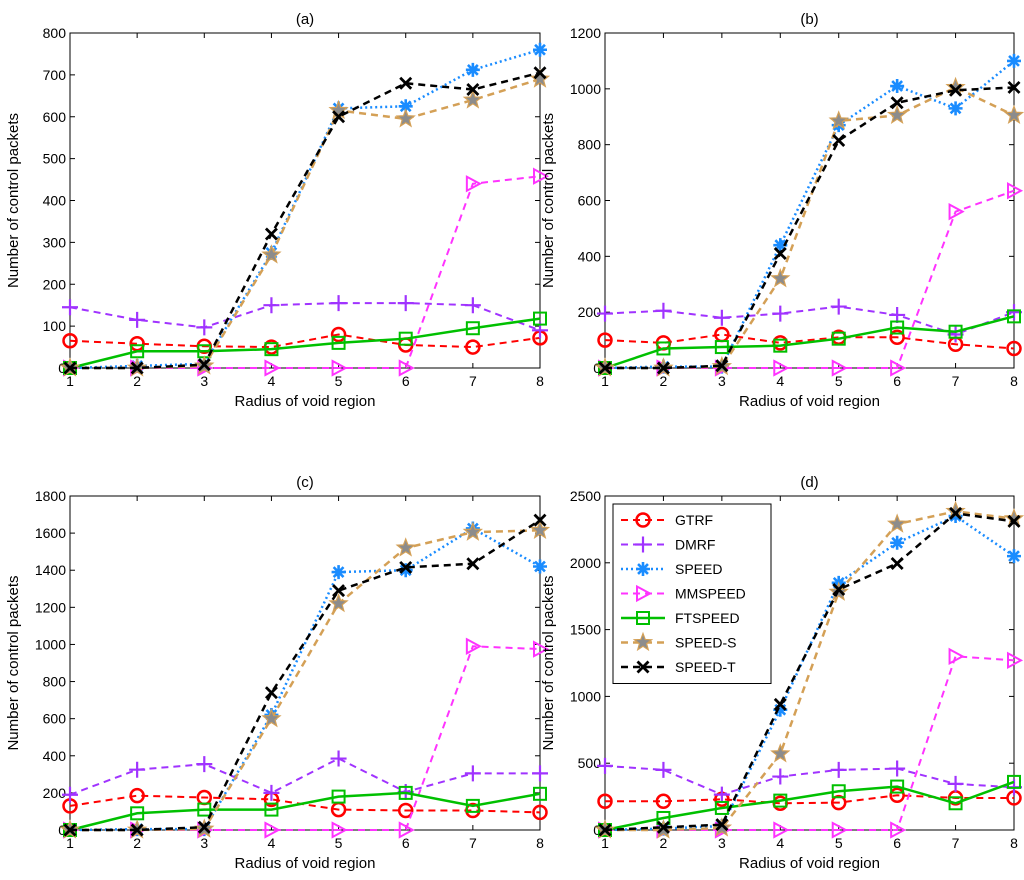 Image resolution: width=1024 pixels, height=880 pixels. What do you see at coordinates (50, 533) in the screenshot?
I see `y-tick-label: 1600` at bounding box center [50, 533].